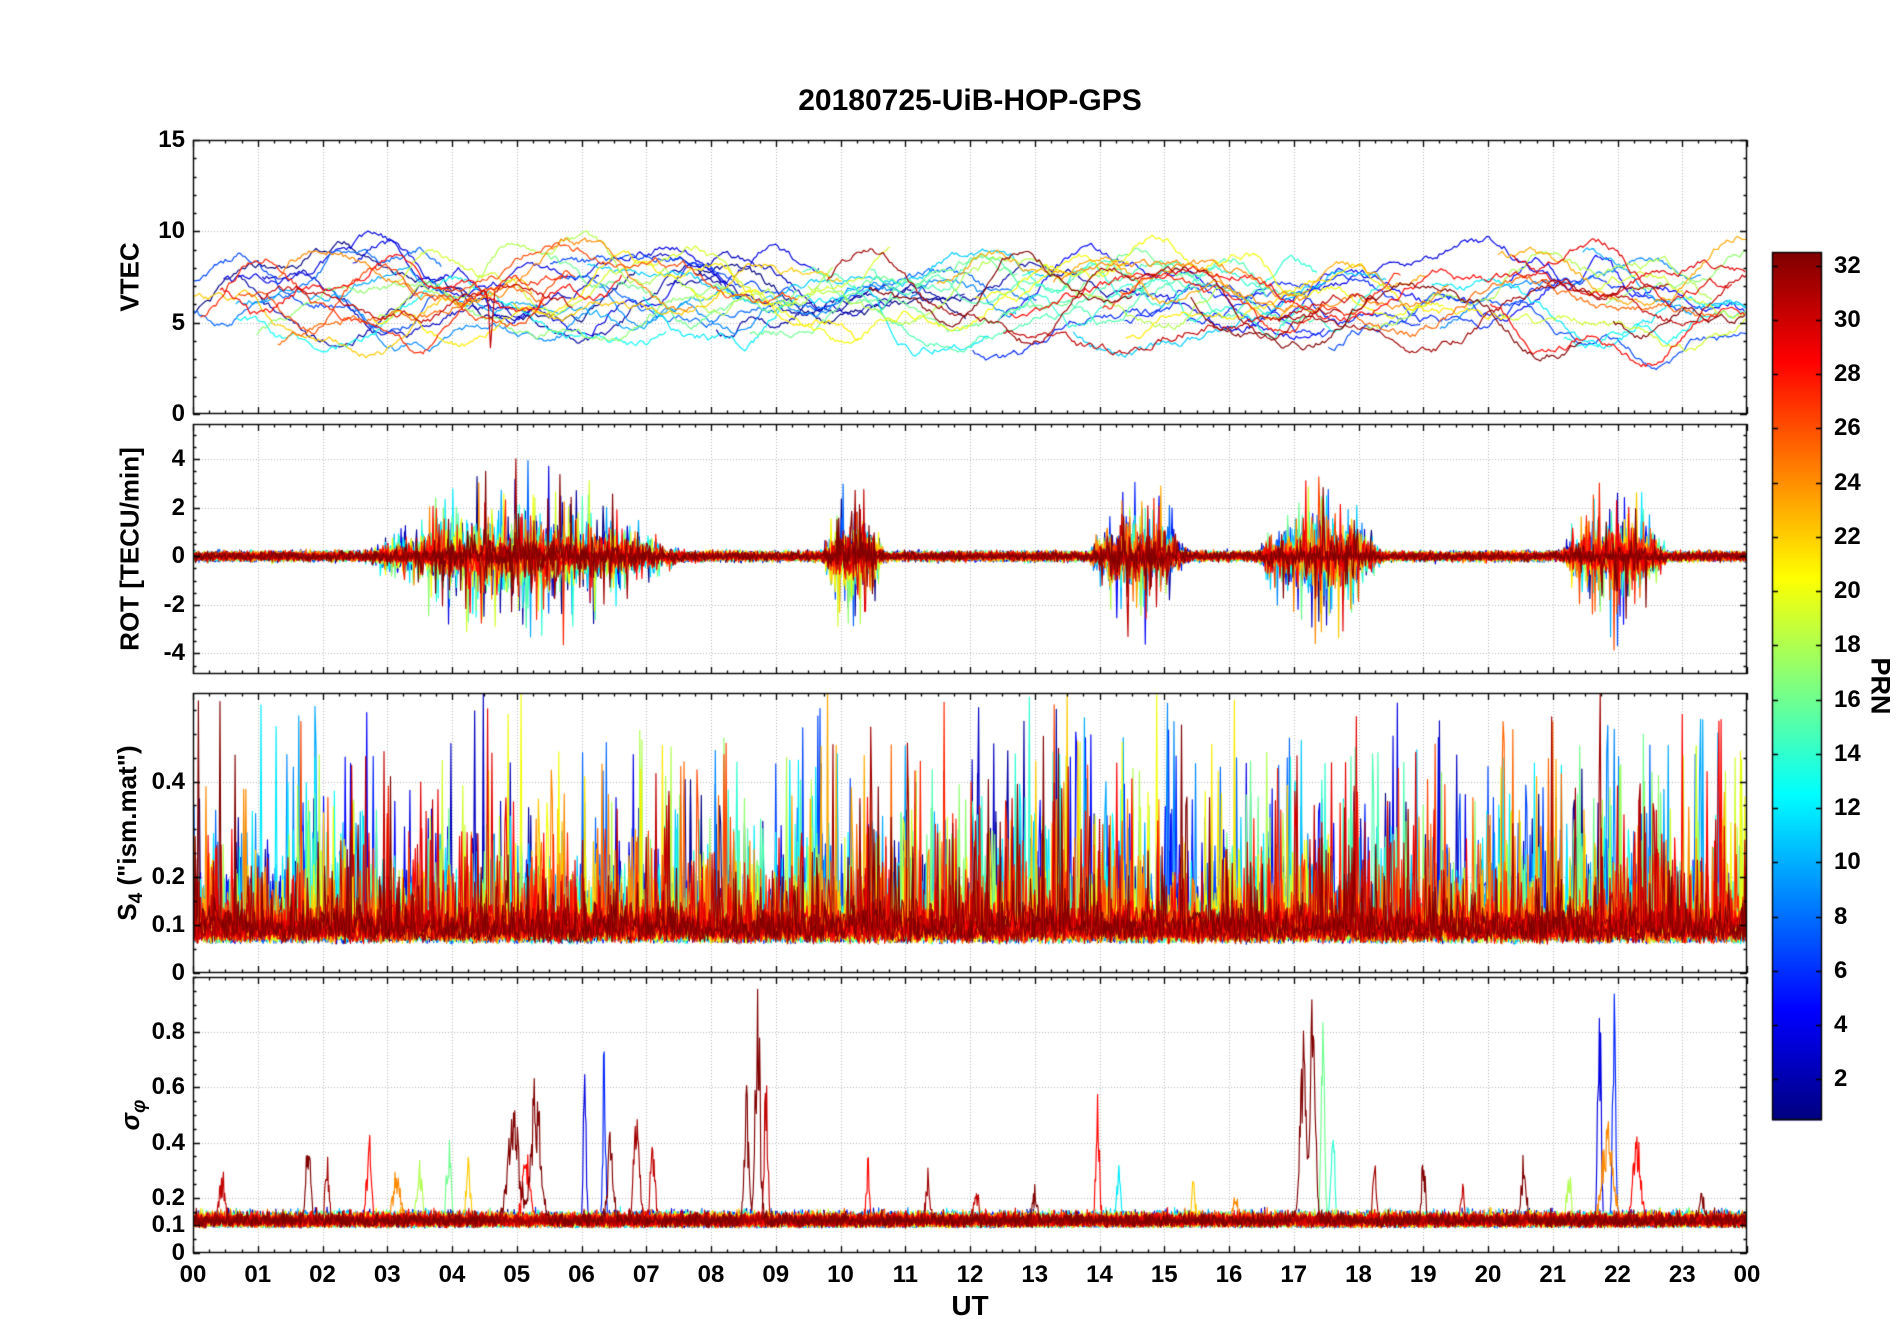 The image size is (1902, 1330). Describe the element at coordinates (178, 413) in the screenshot. I see `y-tick-label-vtec: 0` at that location.